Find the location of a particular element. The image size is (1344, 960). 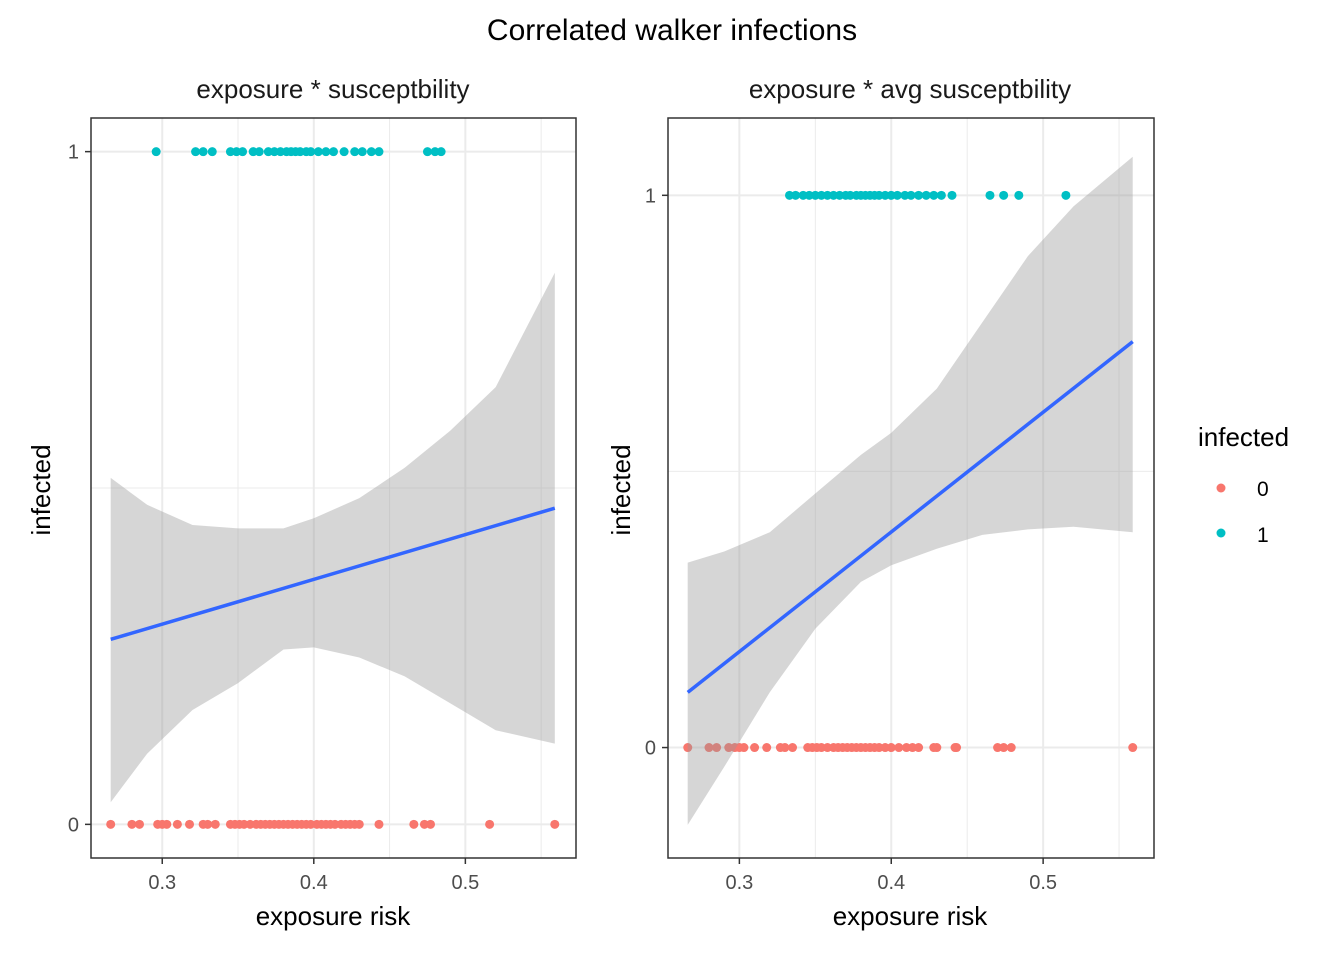

panel-left-y-tick-label: 1 is located at coordinates (73, 153).